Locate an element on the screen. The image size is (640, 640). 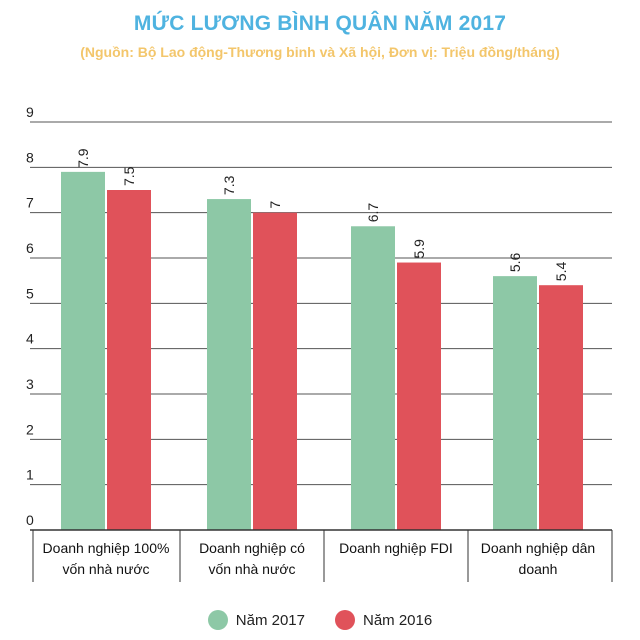
legend-label-2016: Năm 2016 is located at coordinates (398, 620).